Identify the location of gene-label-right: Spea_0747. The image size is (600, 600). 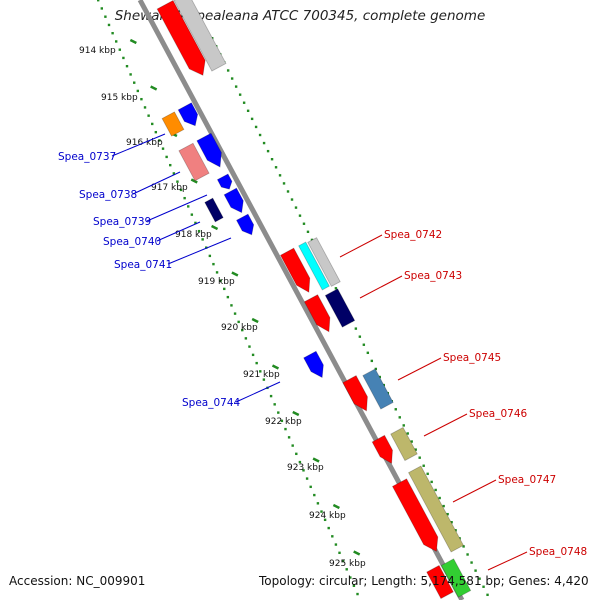
(527, 480).